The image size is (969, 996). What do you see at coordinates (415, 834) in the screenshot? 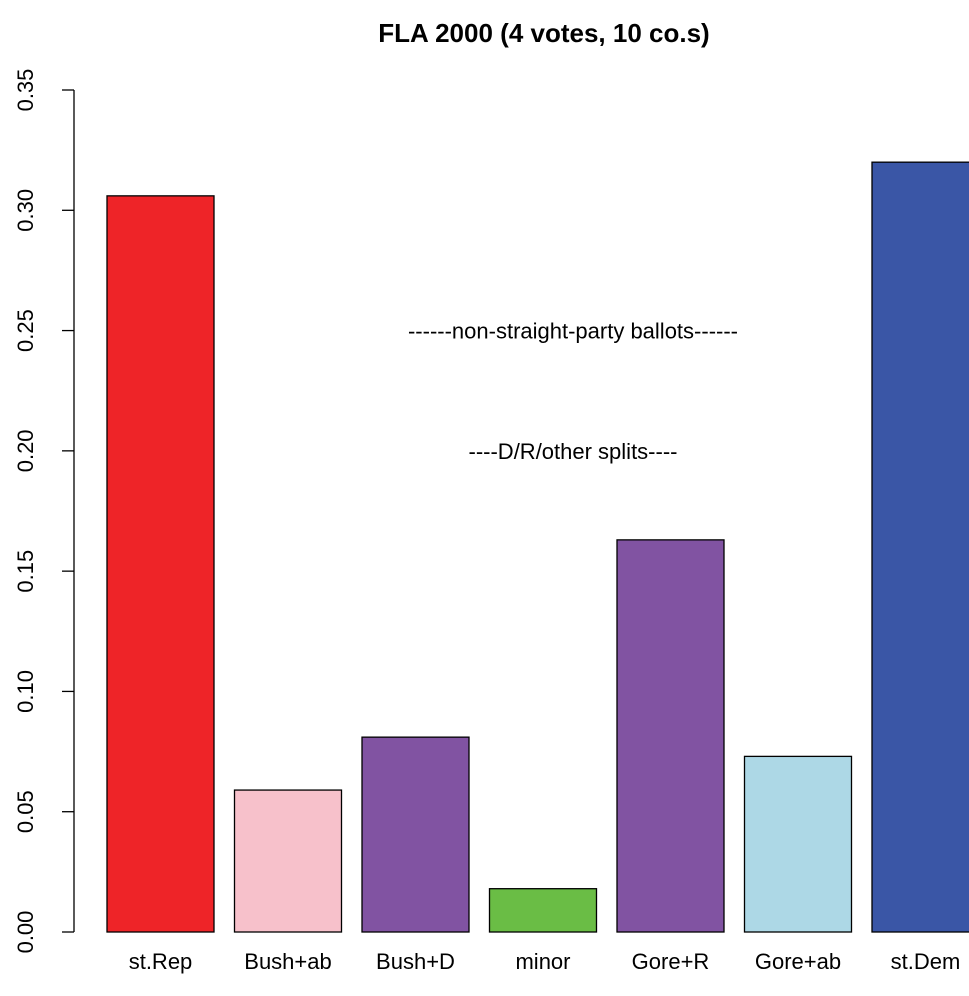
I see `bar-bush-d` at bounding box center [415, 834].